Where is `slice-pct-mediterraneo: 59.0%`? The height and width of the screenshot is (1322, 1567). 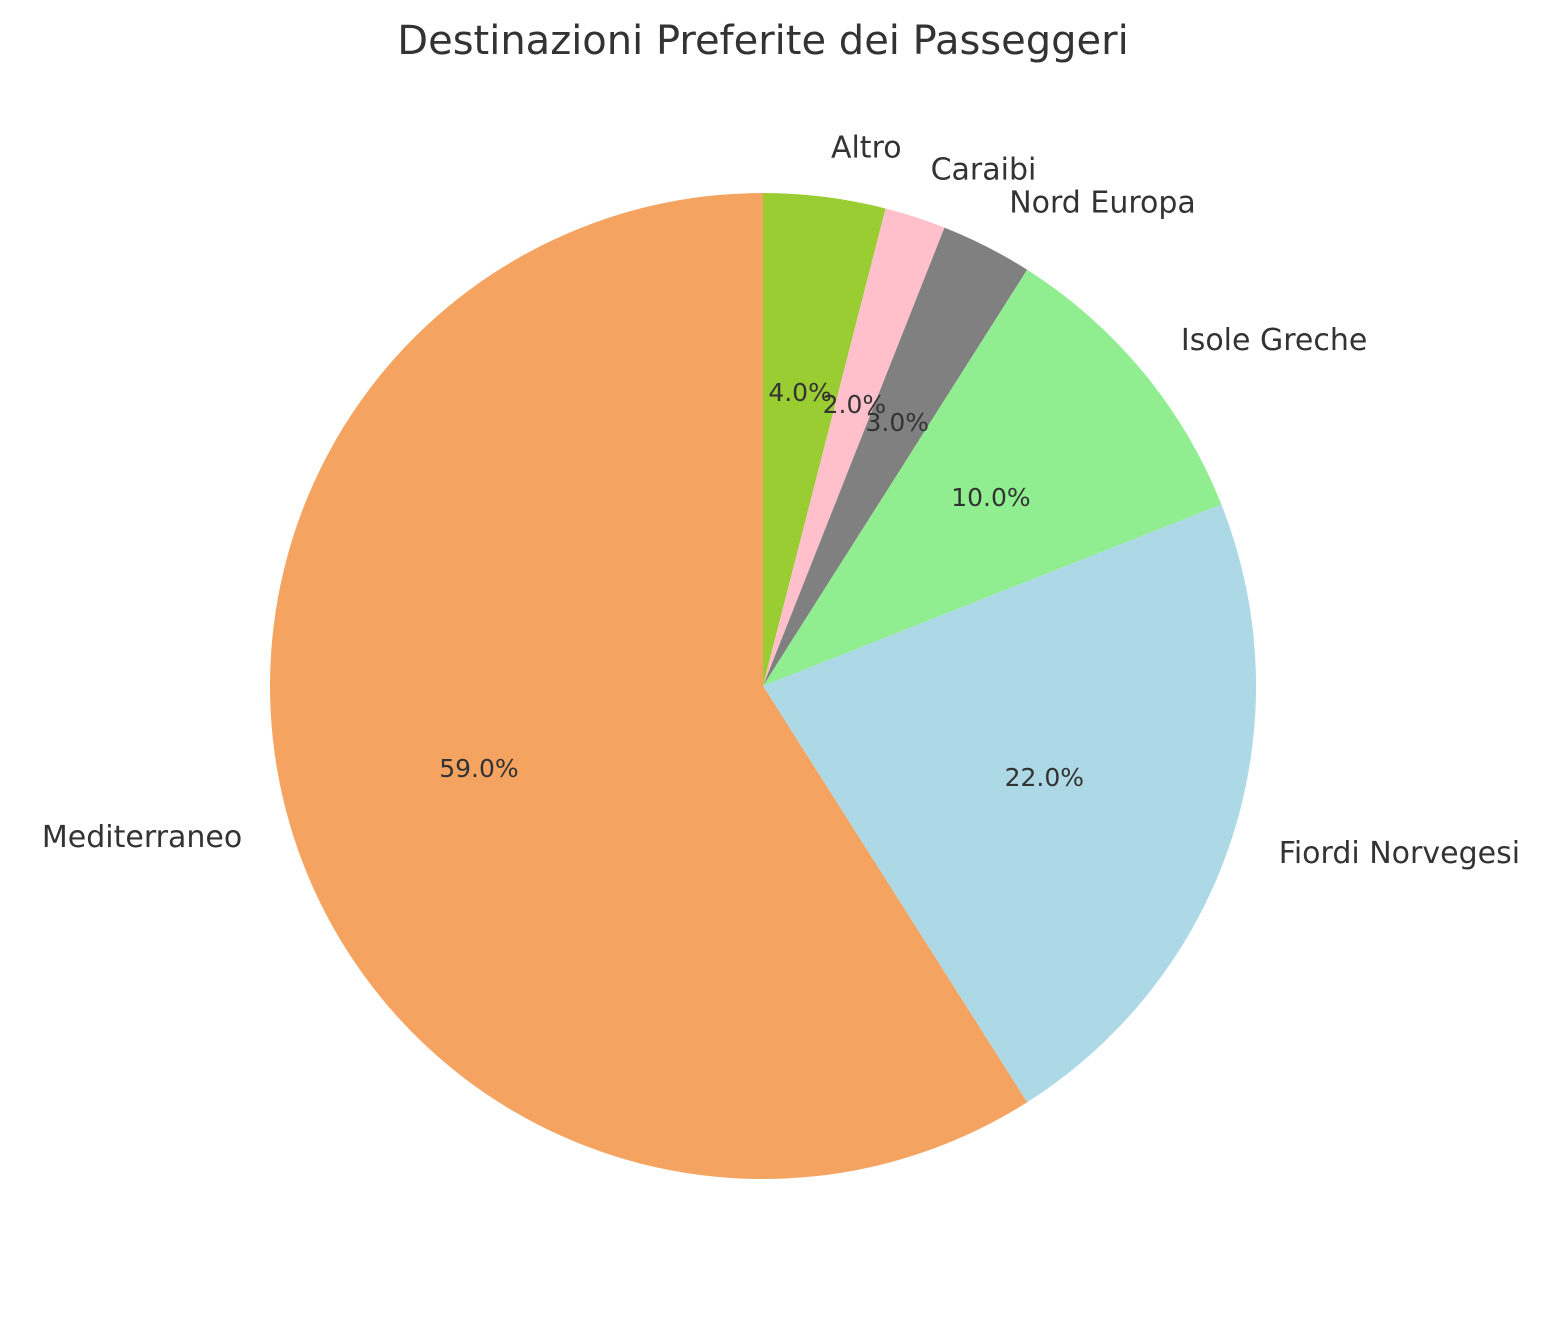
slice-pct-mediterraneo: 59.0% is located at coordinates (478, 768).